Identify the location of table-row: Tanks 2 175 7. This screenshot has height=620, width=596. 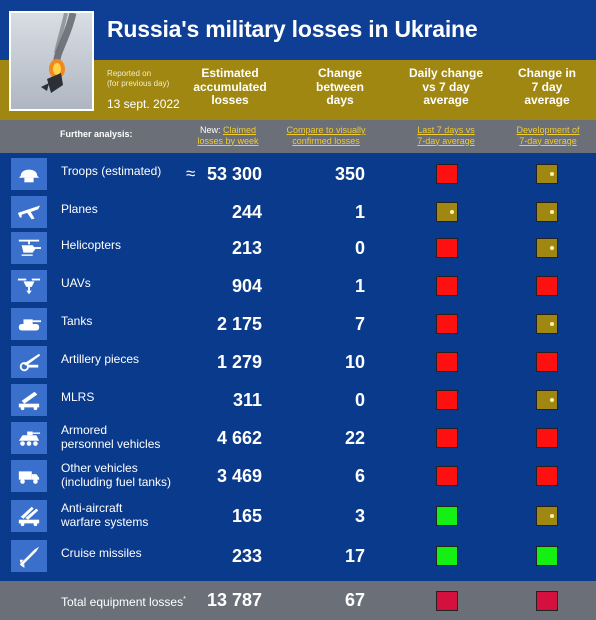
(298, 324).